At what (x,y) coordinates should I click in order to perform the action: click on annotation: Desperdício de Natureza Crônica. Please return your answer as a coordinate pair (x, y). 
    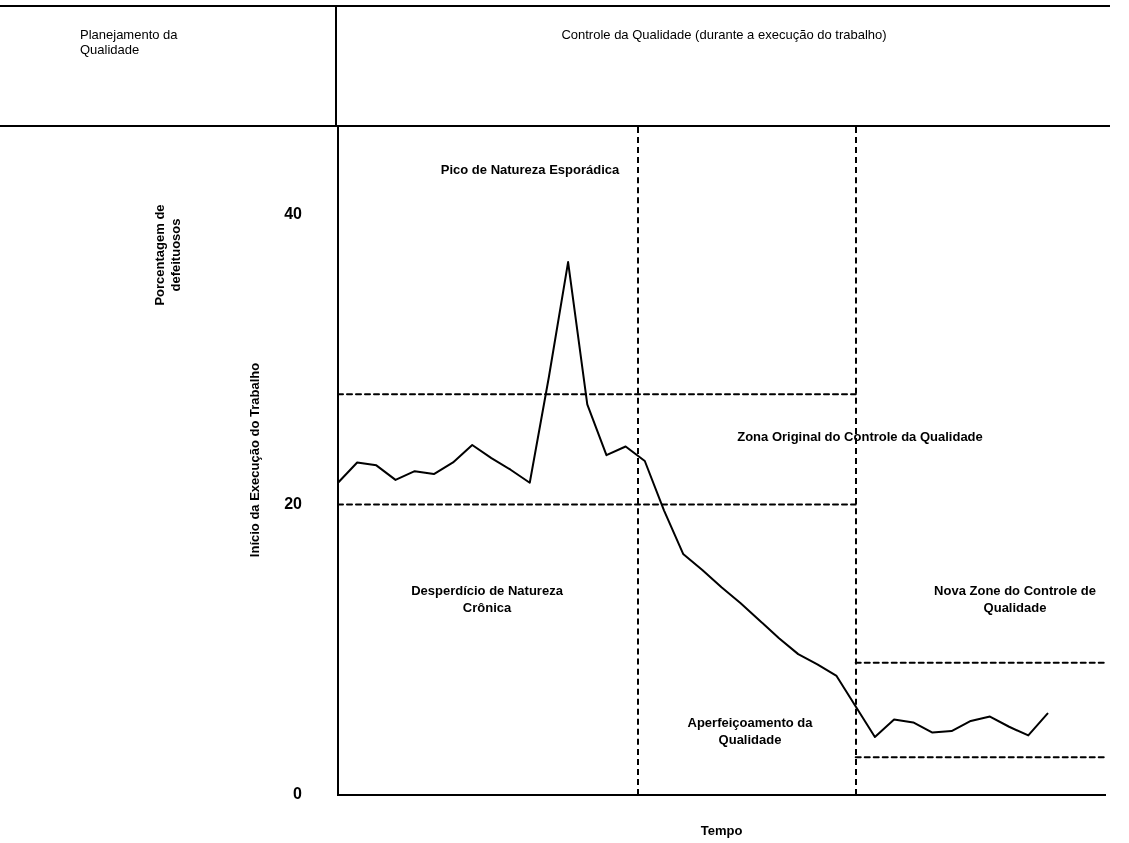
    Looking at the image, I should click on (487, 599).